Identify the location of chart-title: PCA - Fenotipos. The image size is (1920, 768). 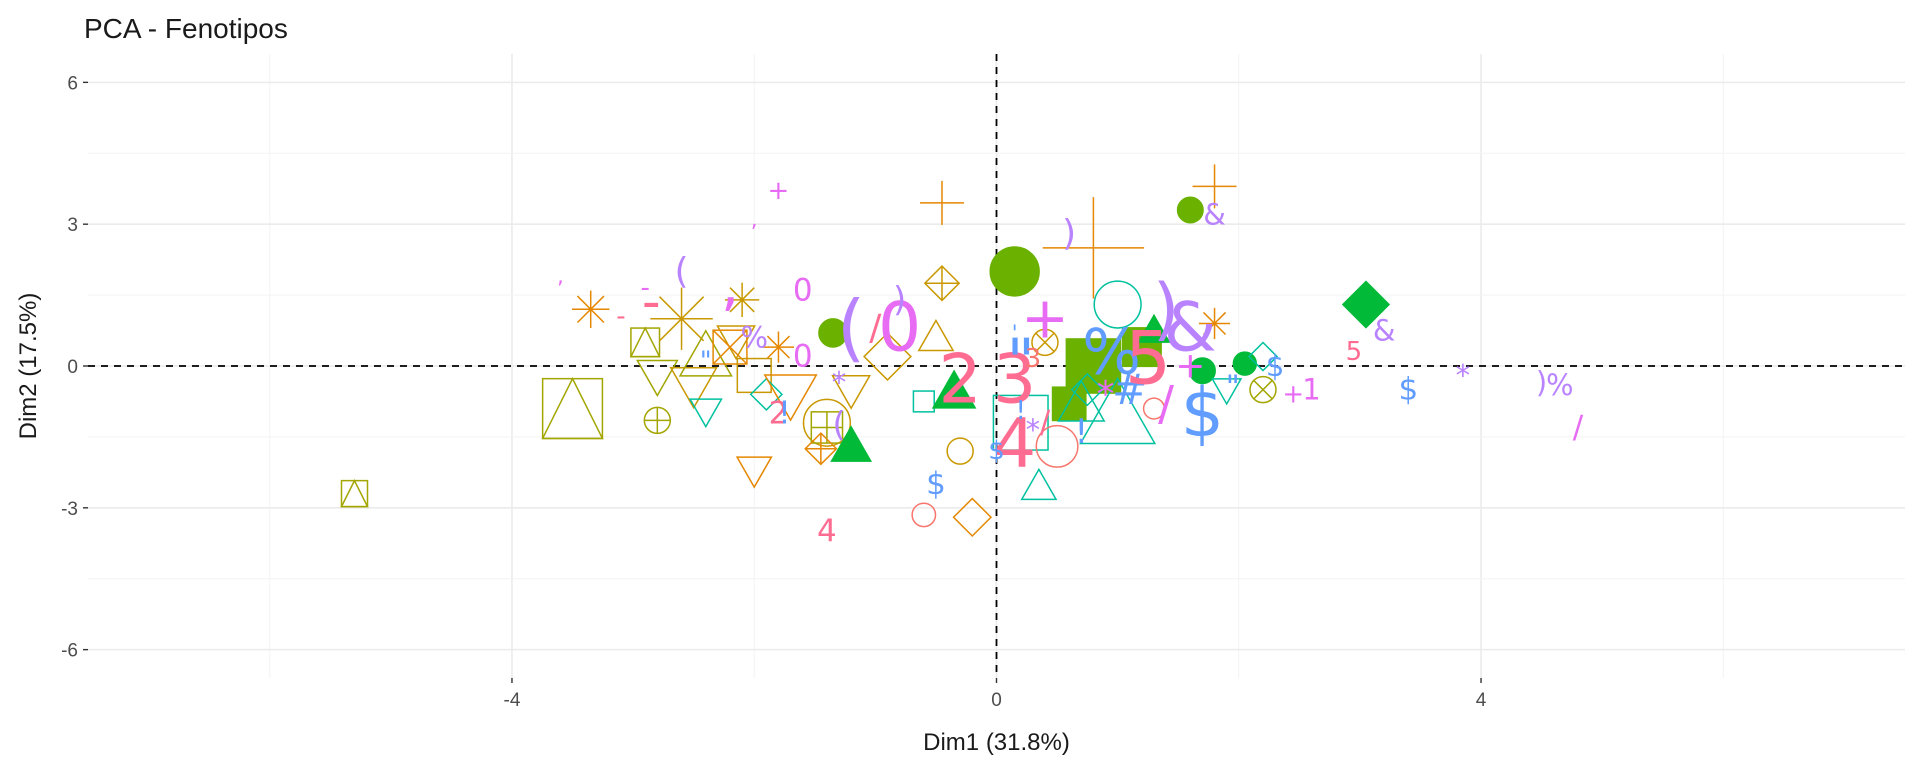
(186, 28).